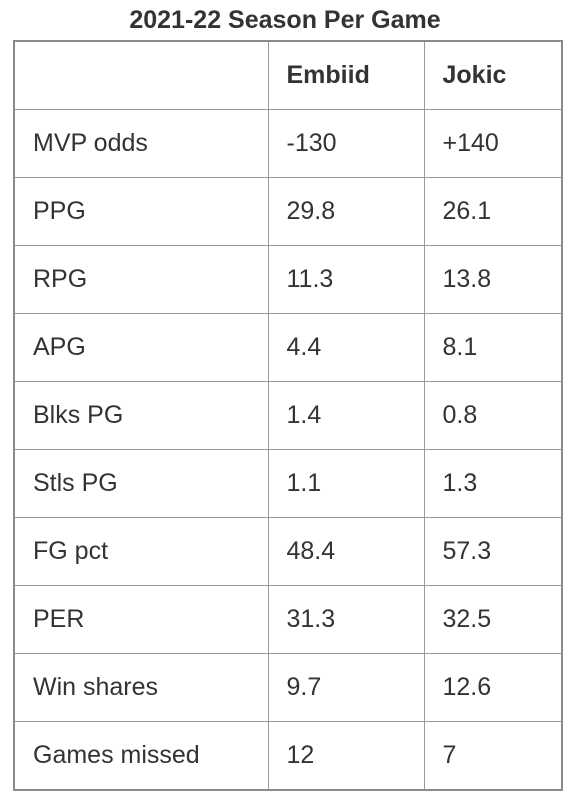  I want to click on header-cell-stat, so click(141, 75).